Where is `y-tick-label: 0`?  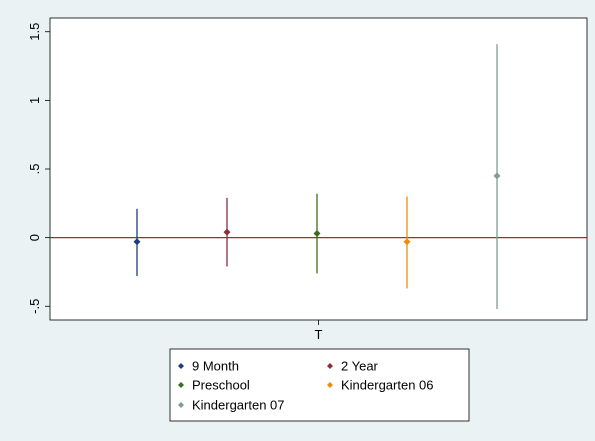 y-tick-label: 0 is located at coordinates (34, 237).